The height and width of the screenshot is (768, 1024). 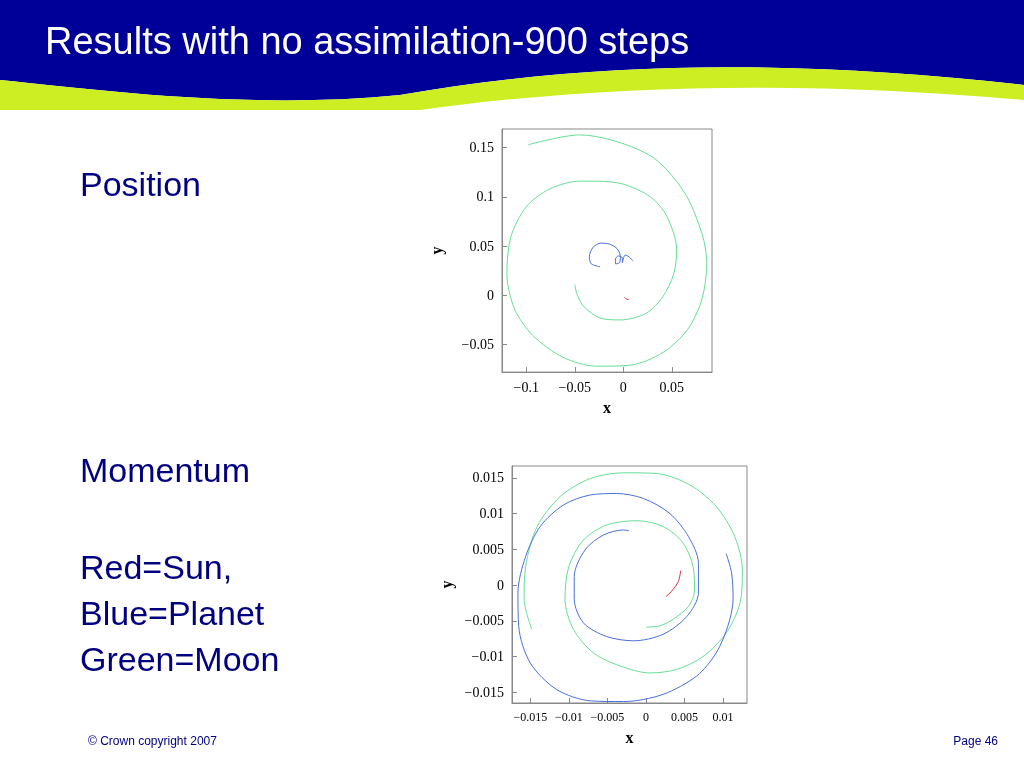 What do you see at coordinates (491, 514) in the screenshot?
I see `y-tick-label: 0.01` at bounding box center [491, 514].